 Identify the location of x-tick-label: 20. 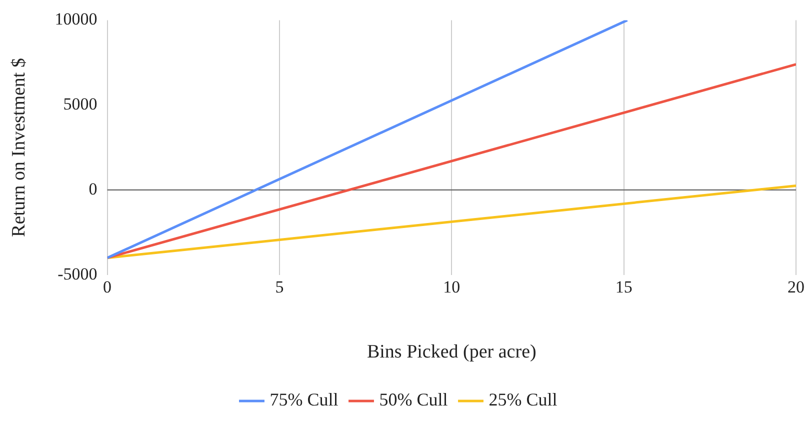
(796, 286).